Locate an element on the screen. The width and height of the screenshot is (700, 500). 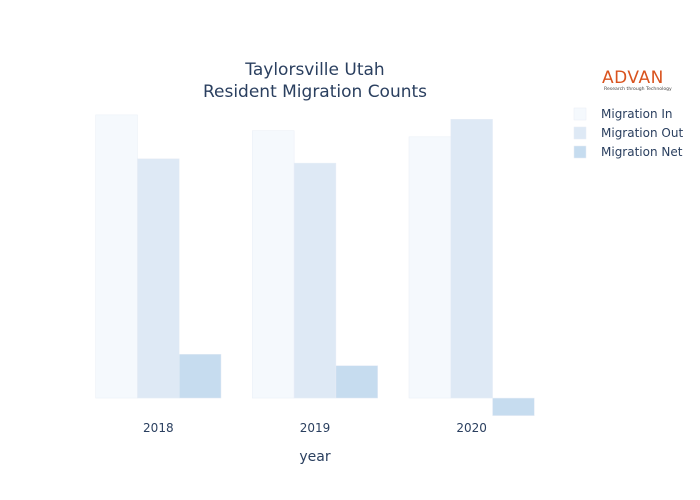
bar-migration-in-2020 is located at coordinates (430, 267).